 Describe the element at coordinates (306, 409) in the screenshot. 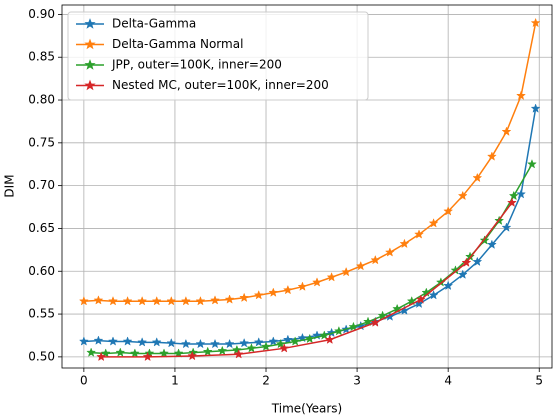

I see `x-axis-label: Time(Years)` at that location.